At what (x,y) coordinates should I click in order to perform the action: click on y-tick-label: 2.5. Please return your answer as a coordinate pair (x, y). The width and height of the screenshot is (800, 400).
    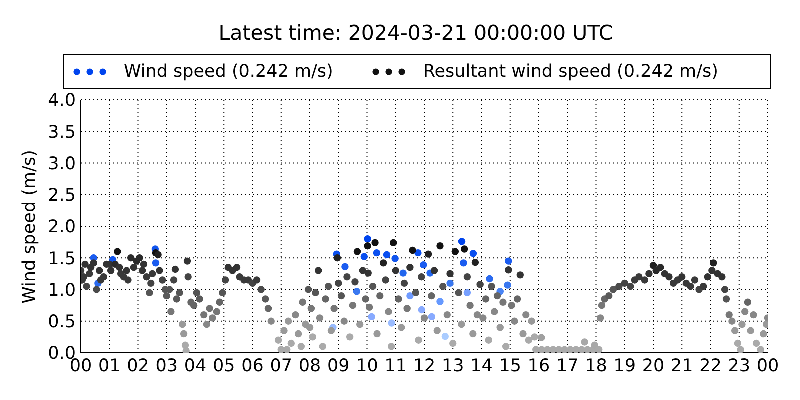
    Looking at the image, I should click on (62, 196).